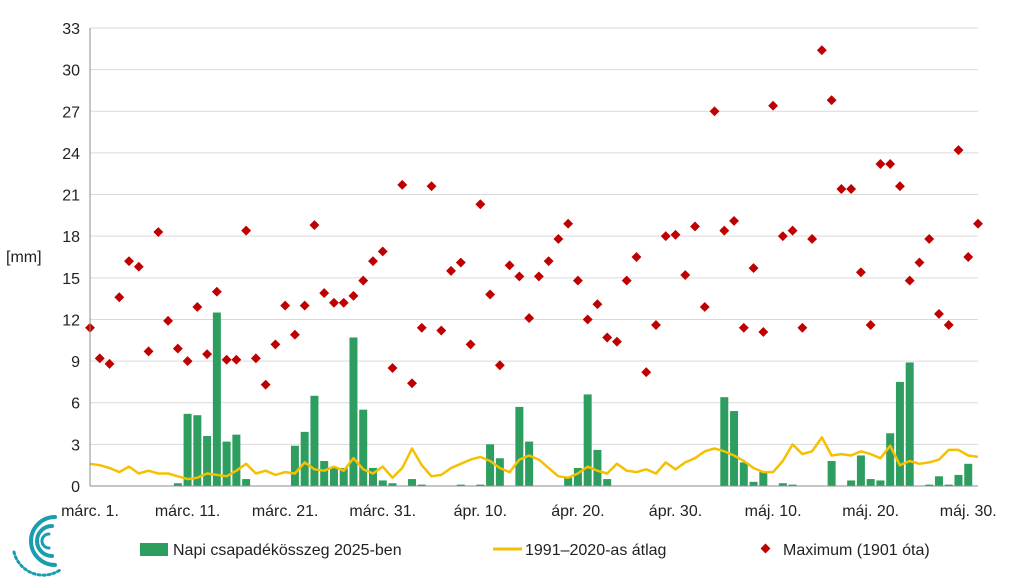  What do you see at coordinates (71, 154) in the screenshot?
I see `y-tick-label: 24` at bounding box center [71, 154].